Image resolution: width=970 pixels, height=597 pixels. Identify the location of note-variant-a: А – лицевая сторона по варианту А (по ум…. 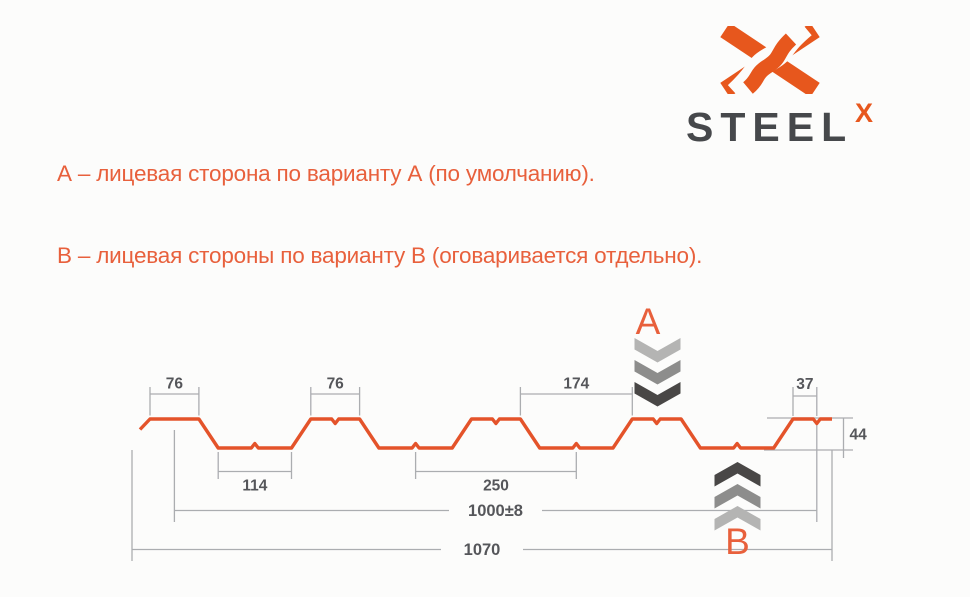
(326, 173).